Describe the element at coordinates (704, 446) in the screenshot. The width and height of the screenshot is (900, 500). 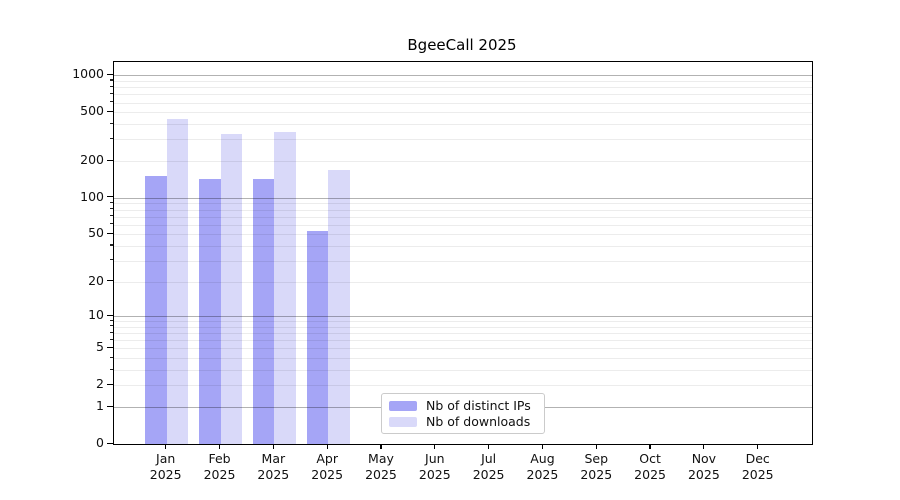
I see `xtick-mark-nov` at that location.